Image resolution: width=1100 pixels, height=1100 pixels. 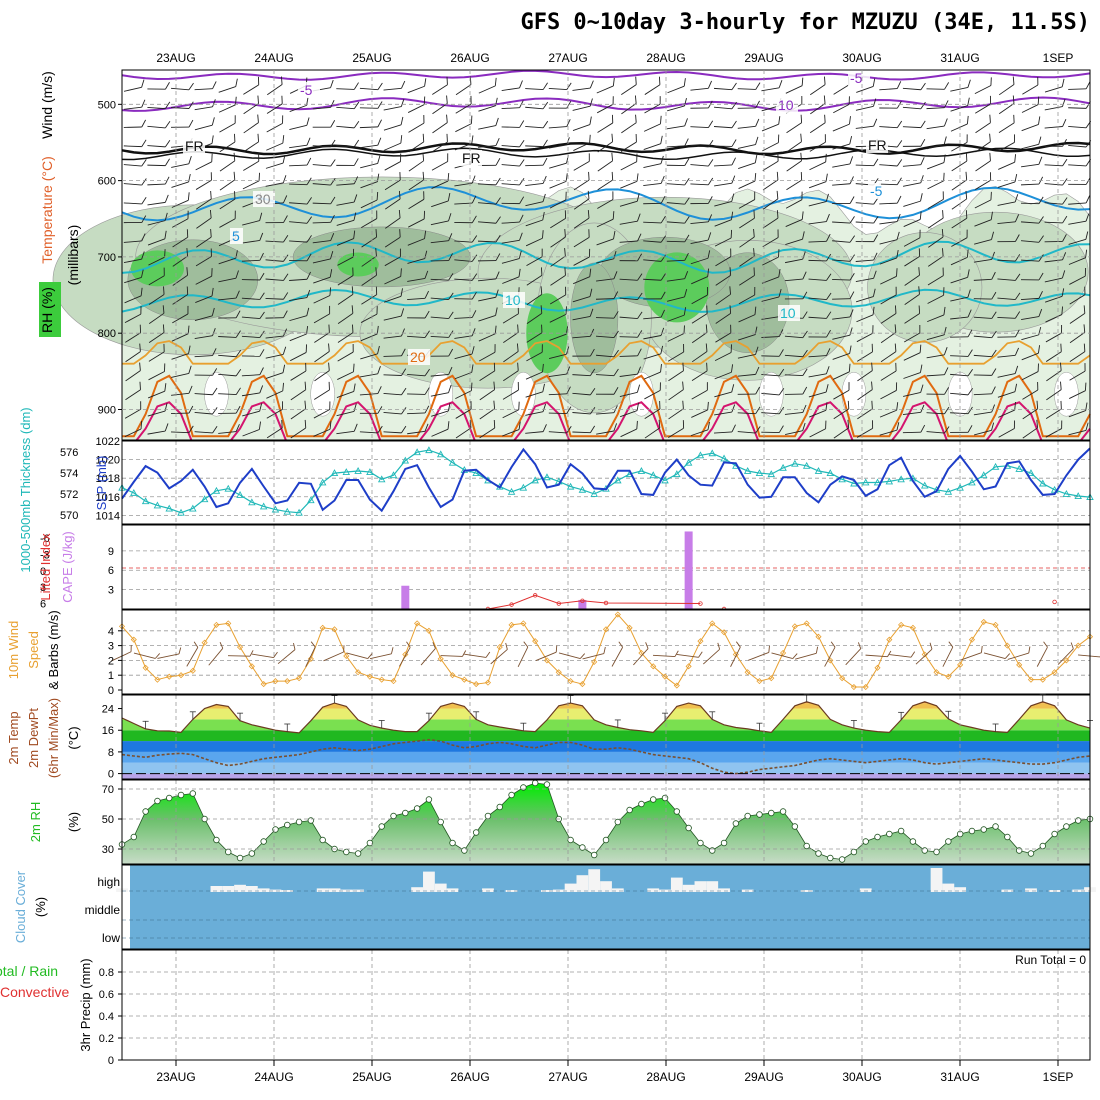 I want to click on cloud-cover-label: Cloud Cover, so click(x=20, y=906).